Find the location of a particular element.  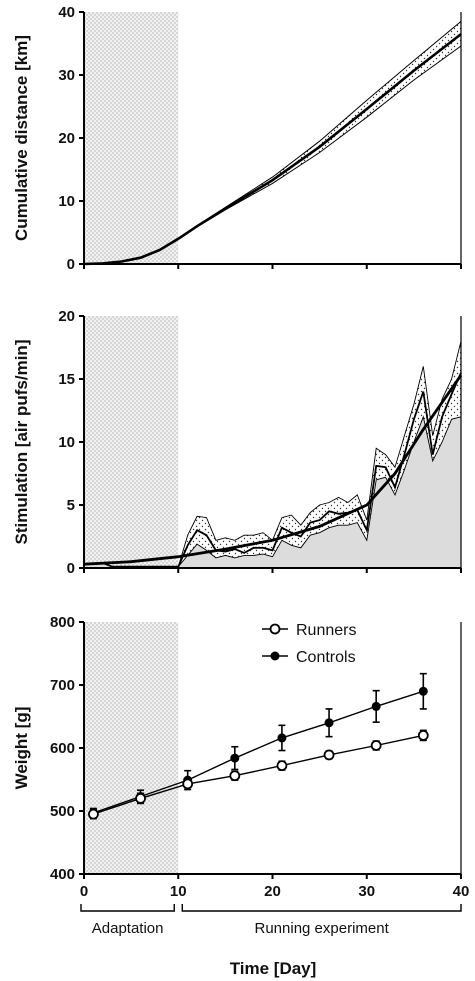

controls-line is located at coordinates (258, 752).